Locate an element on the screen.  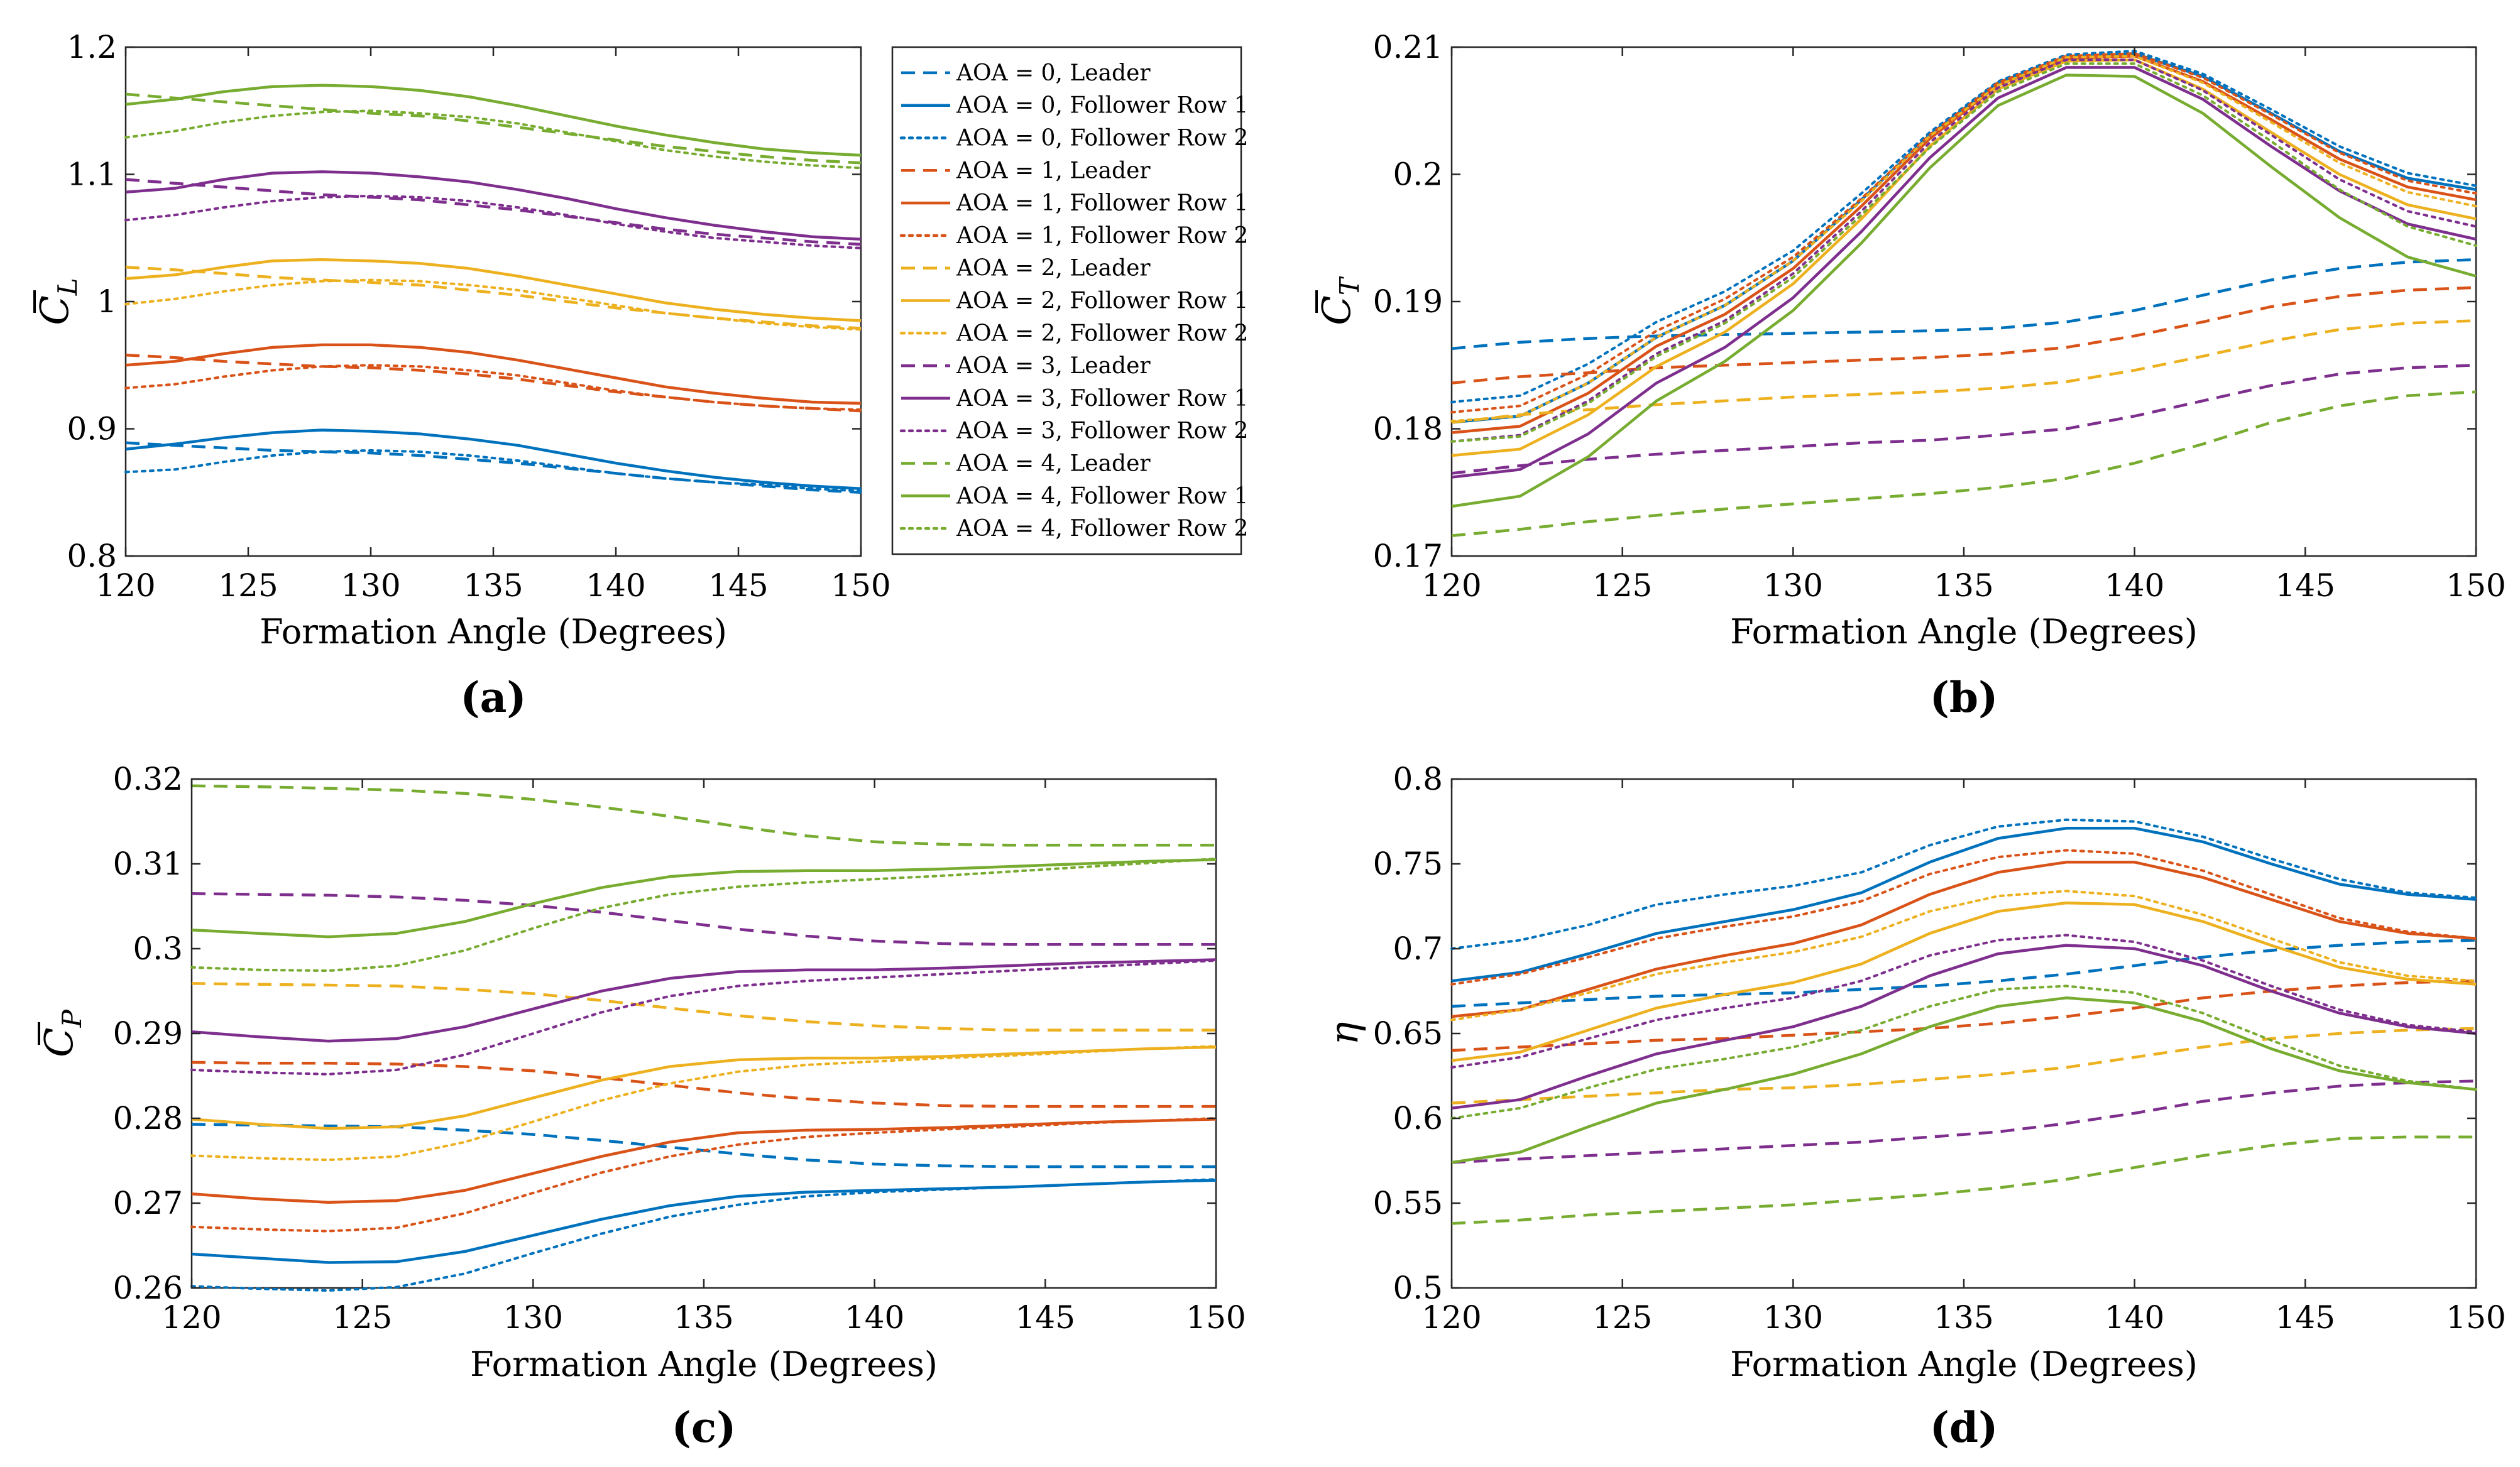
y-tick-label: 0.19 is located at coordinates (1408, 301).